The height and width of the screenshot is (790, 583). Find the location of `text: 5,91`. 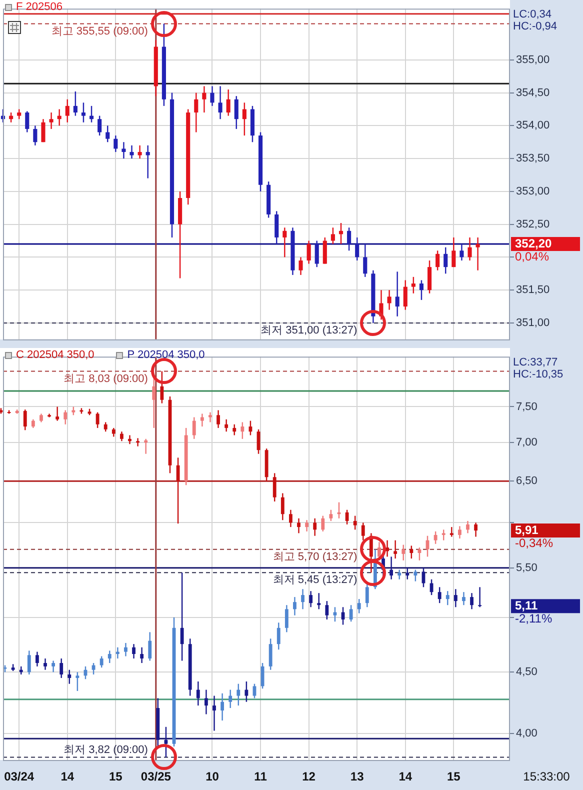

text: 5,91 is located at coordinates (526, 529).